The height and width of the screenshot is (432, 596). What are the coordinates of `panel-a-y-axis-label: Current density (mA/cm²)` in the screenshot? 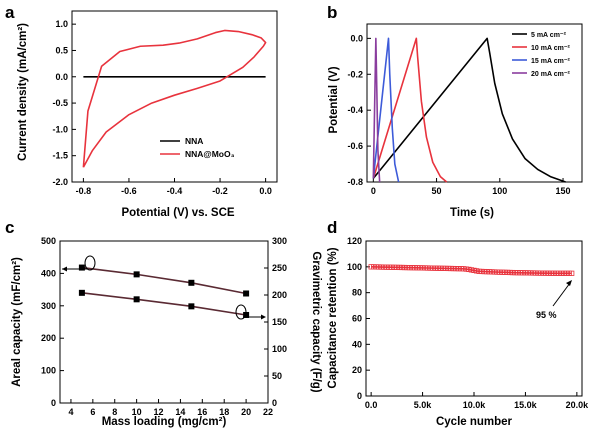 It's located at (23, 92).